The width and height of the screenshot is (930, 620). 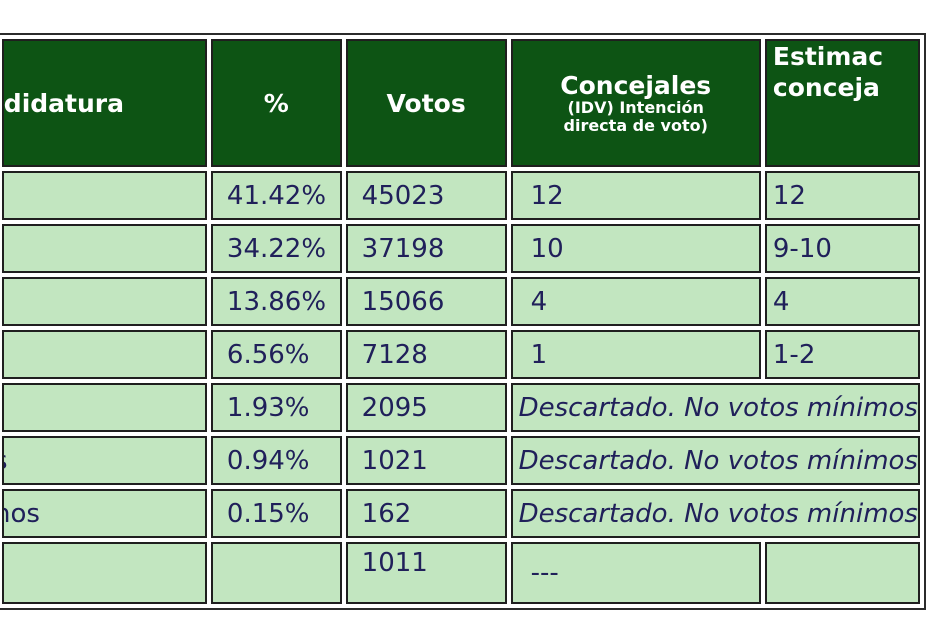 I want to click on cell-percent, so click(x=276, y=573).